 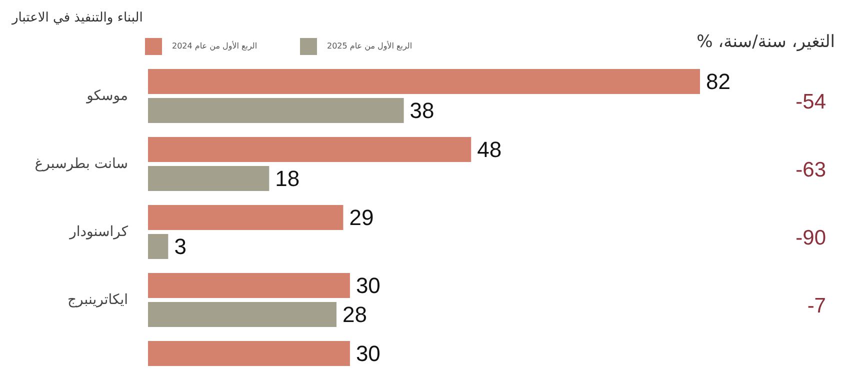 I want to click on text: التغير، سنة/سنة، %, so click(x=765, y=42).